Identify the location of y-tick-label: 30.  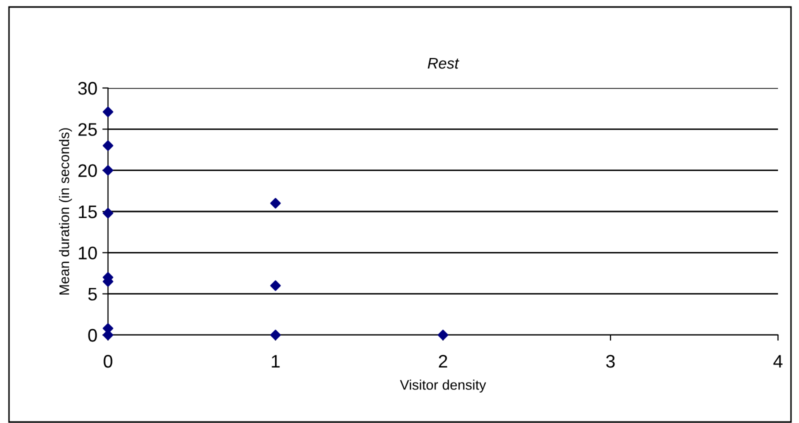
(87, 88).